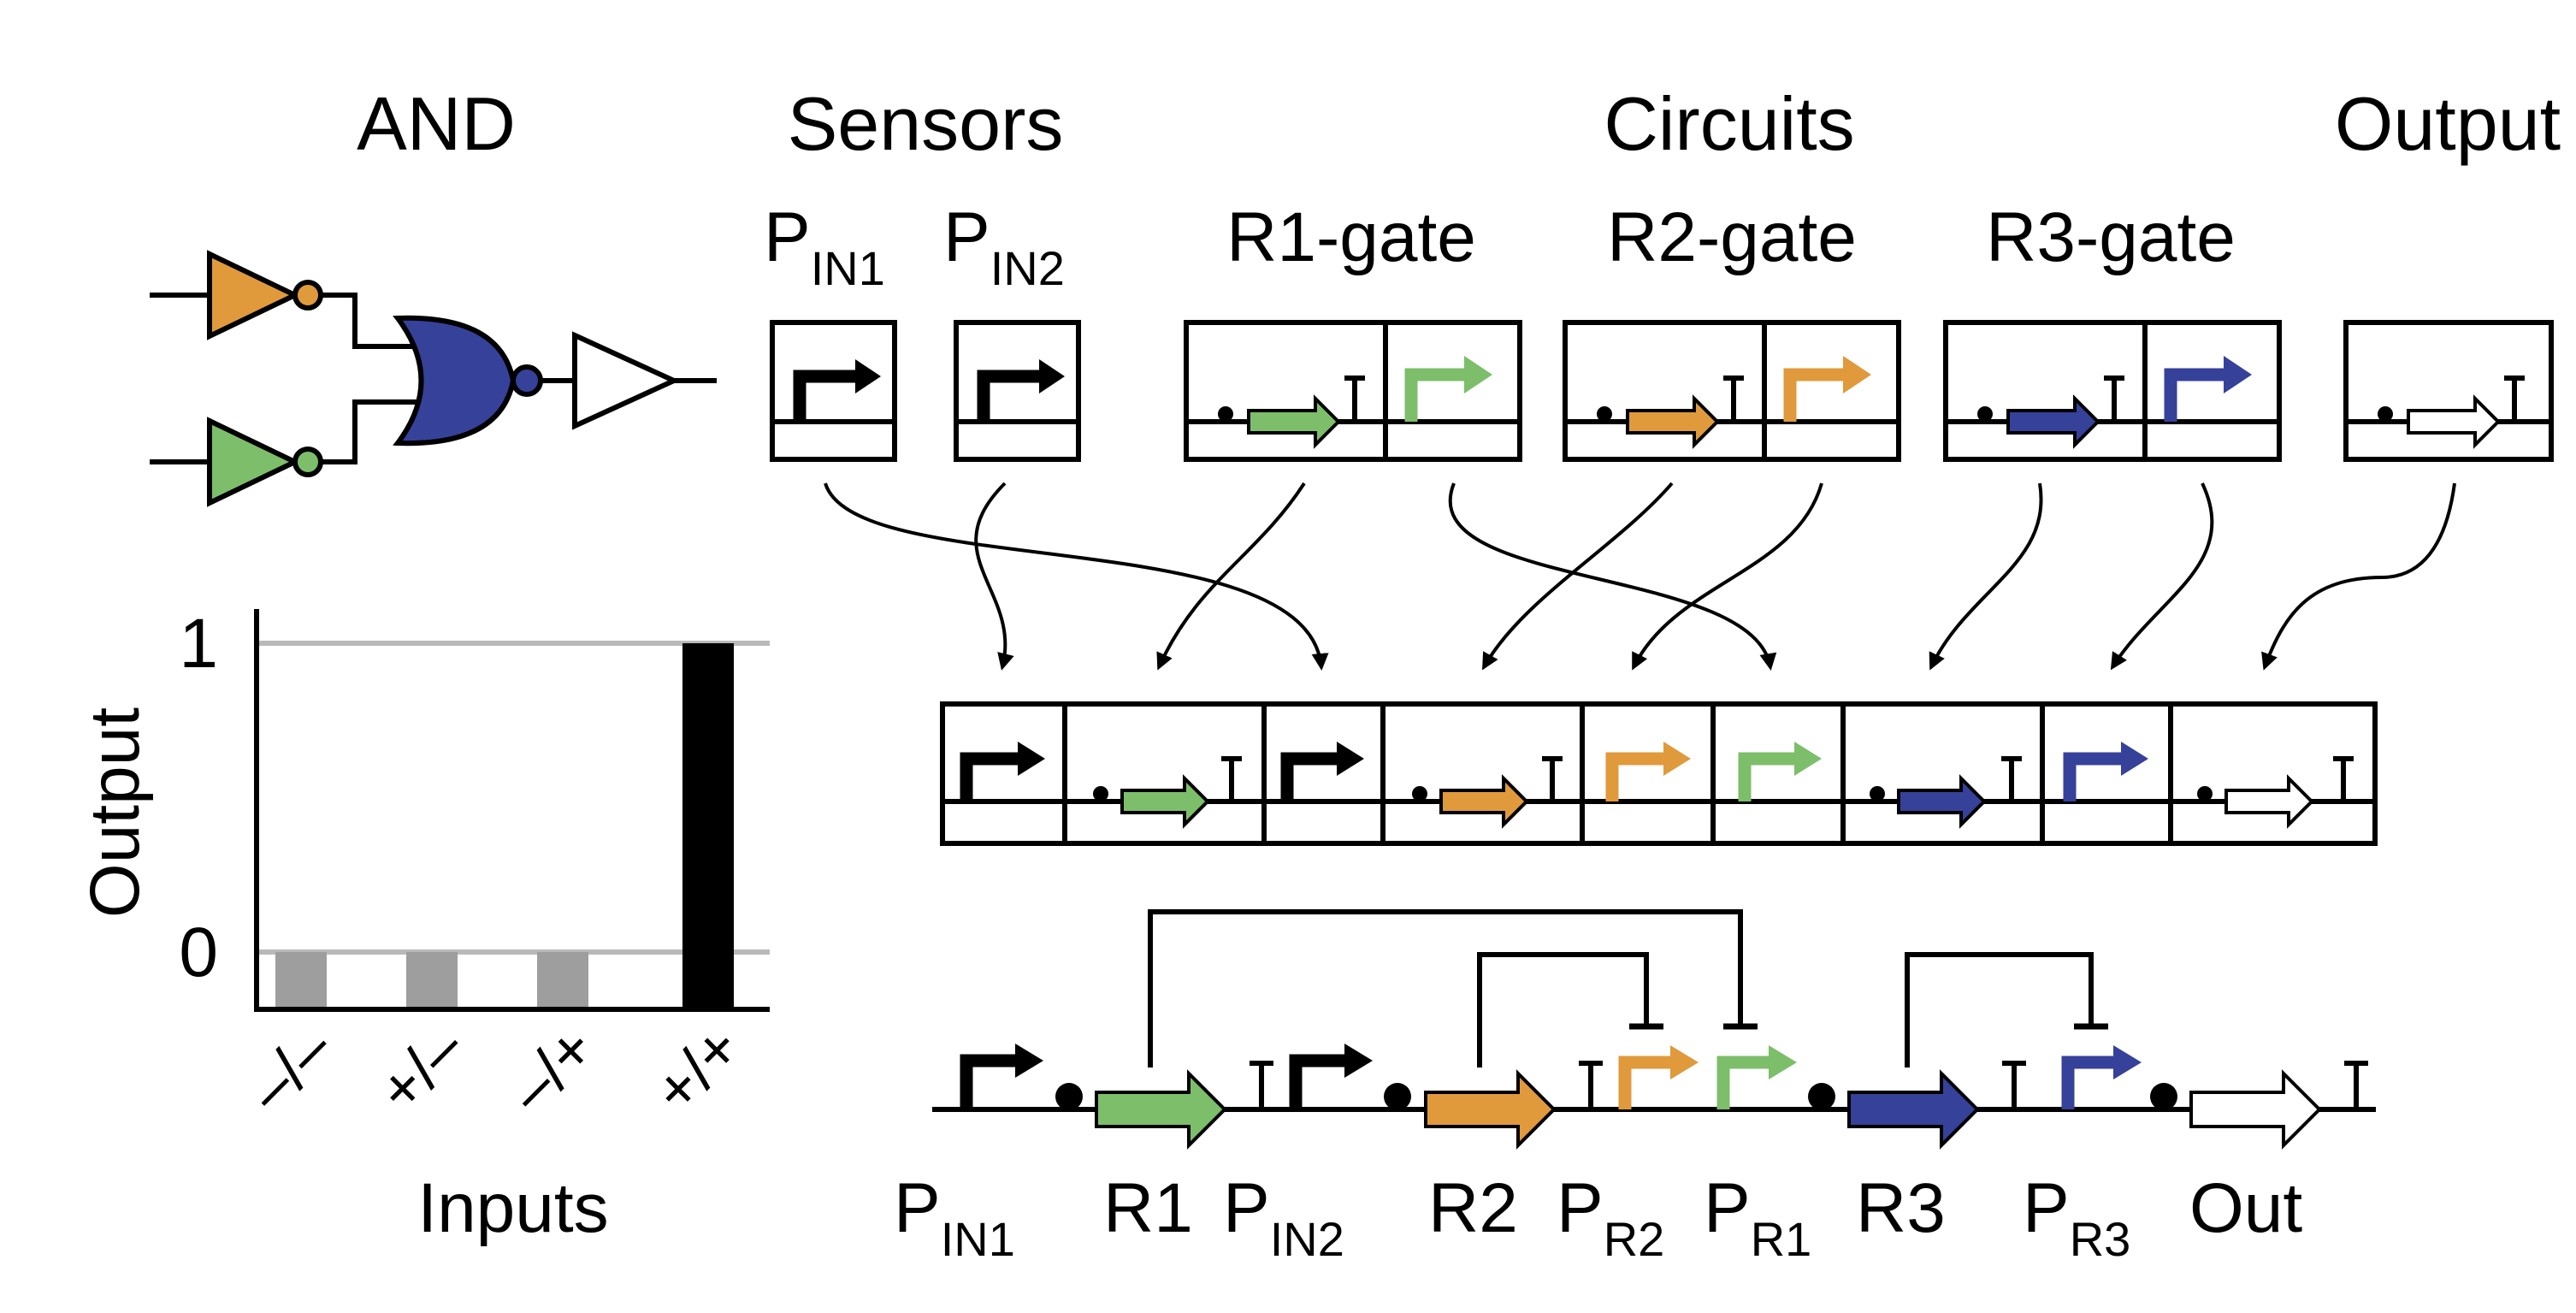 This screenshot has height=1313, width=2576. I want to click on category-tick-label: –/–, so click(289, 1069).